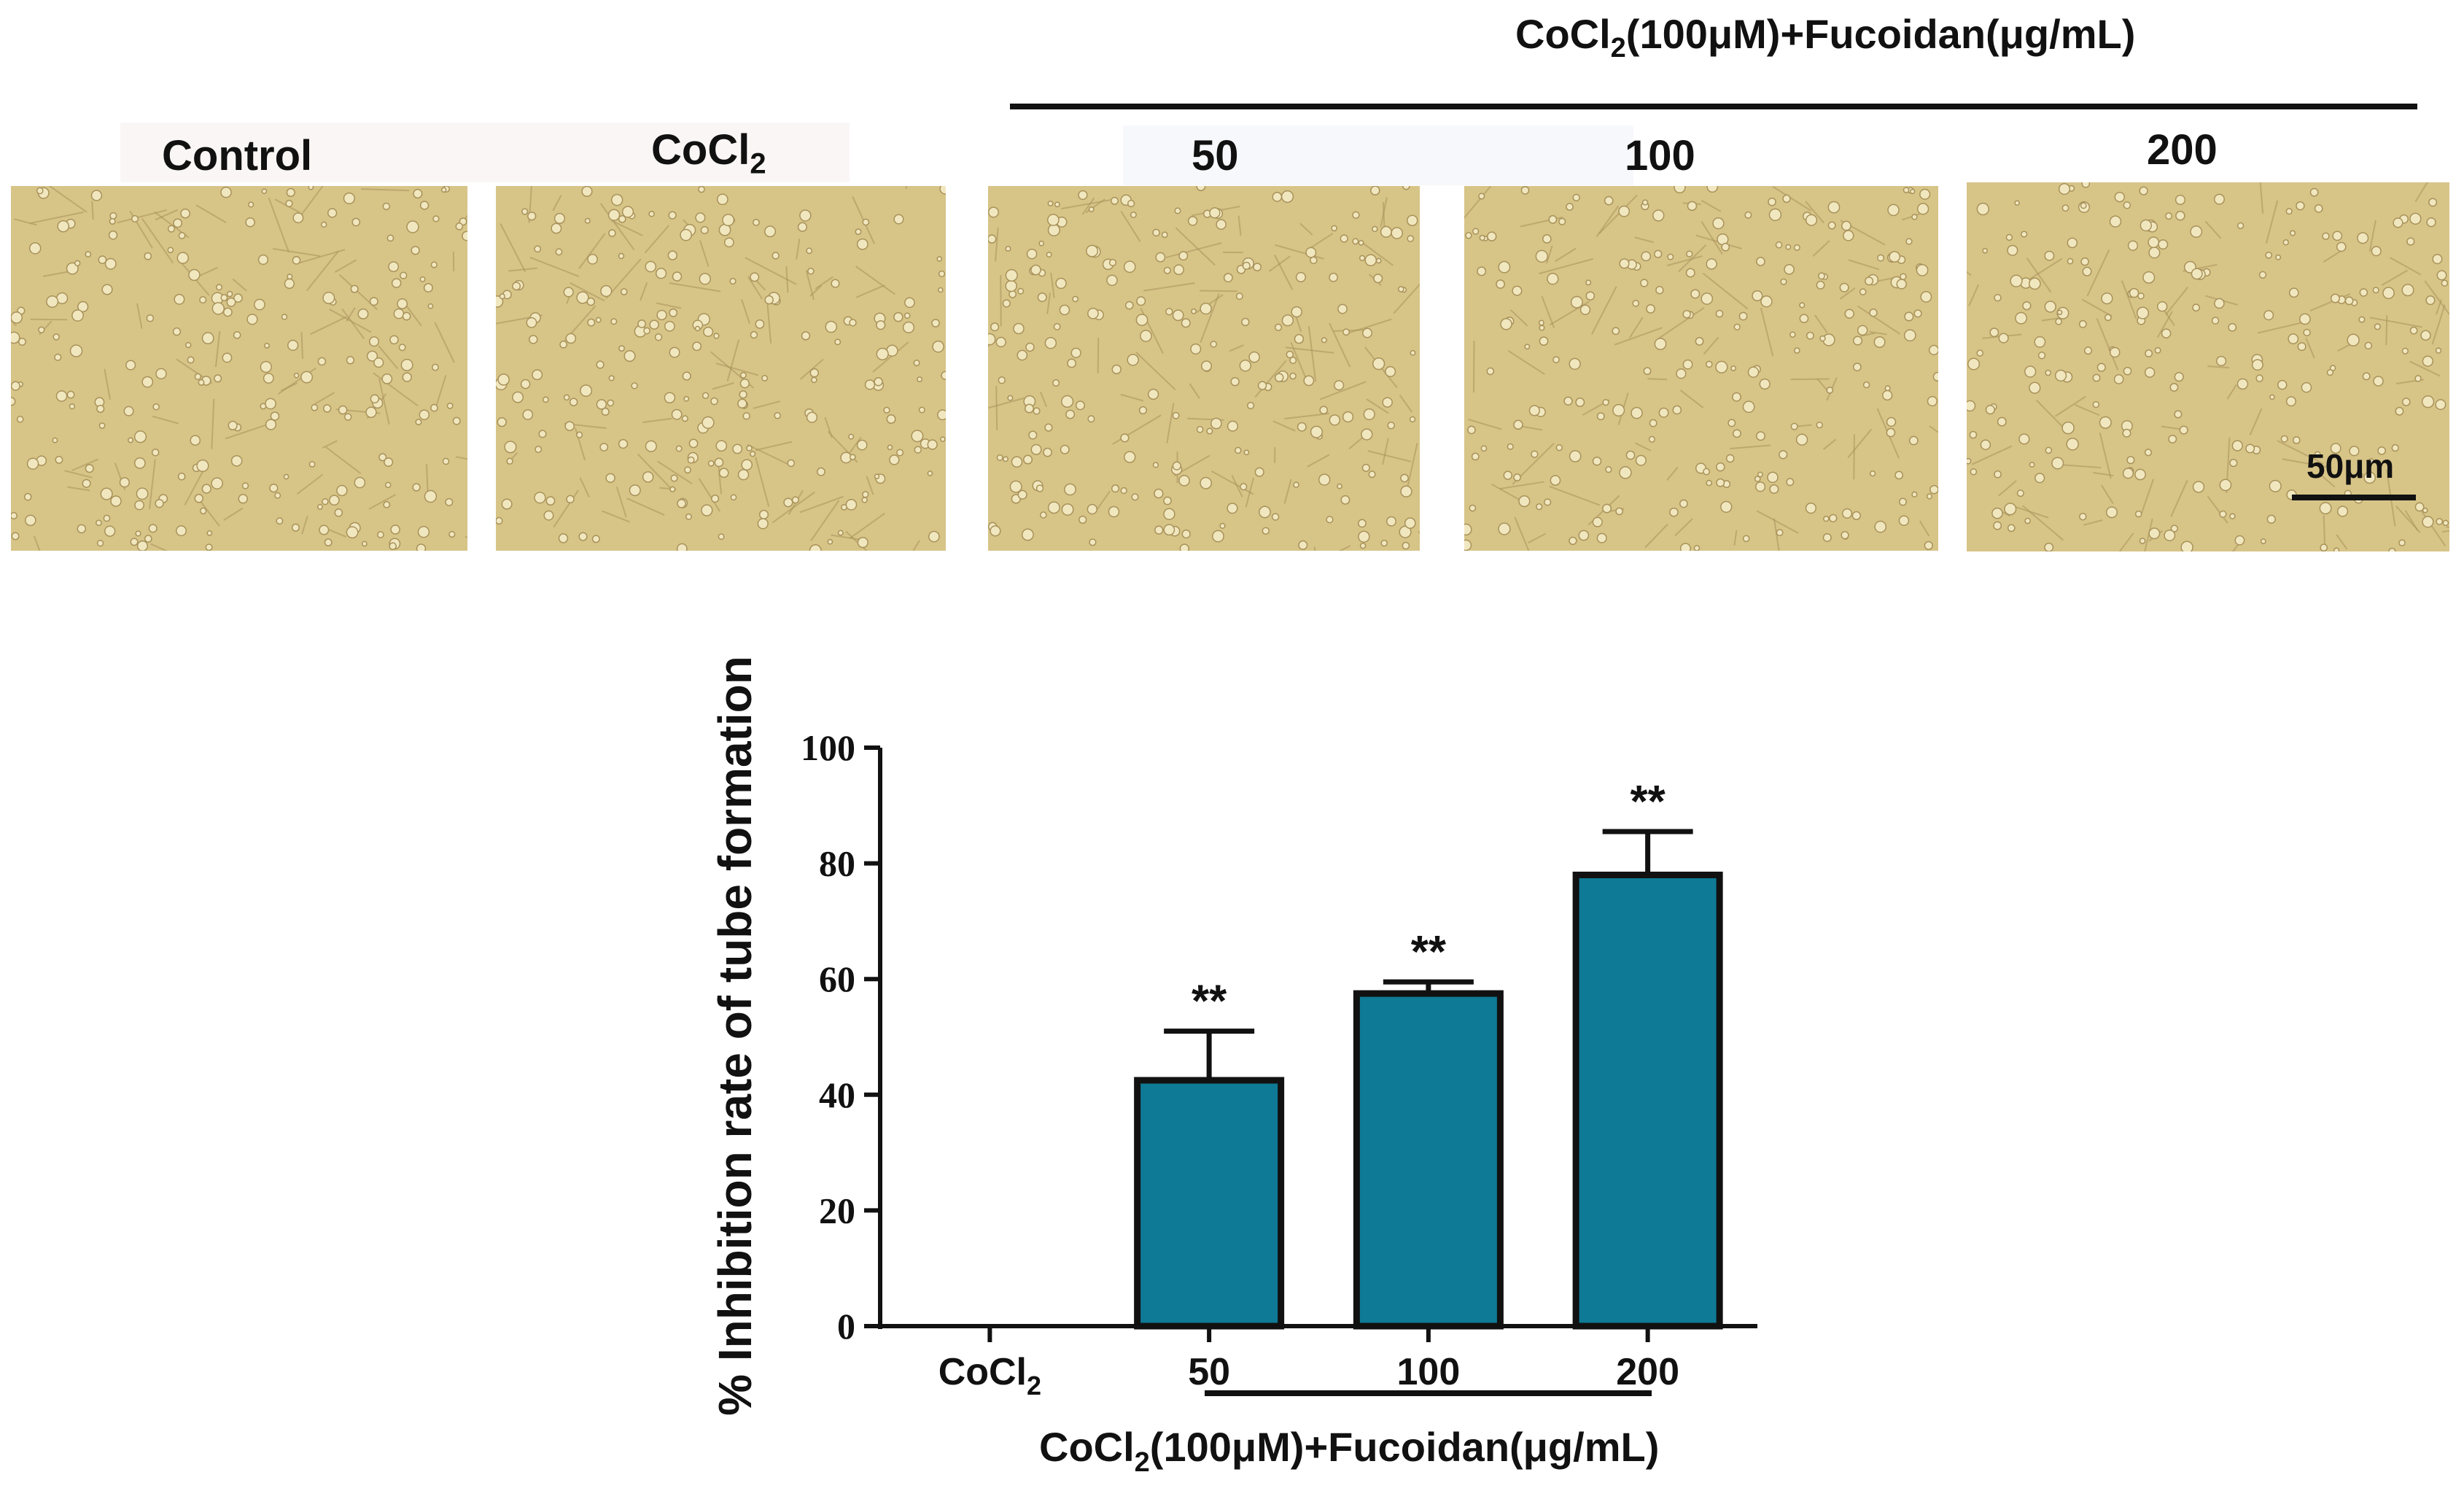 This screenshot has width=2464, height=1499. Describe the element at coordinates (237, 155) in the screenshot. I see `panel-label-control: Control` at that location.